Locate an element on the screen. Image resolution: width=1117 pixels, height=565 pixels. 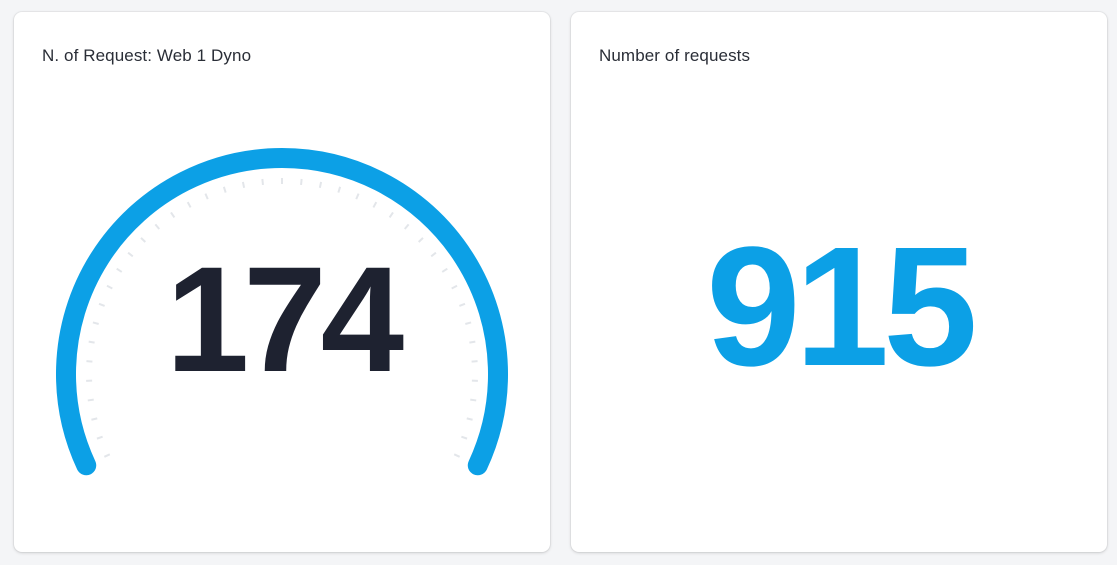
gauge-panel-title: N. of Request: Web 1 Dyno is located at coordinates (147, 55).